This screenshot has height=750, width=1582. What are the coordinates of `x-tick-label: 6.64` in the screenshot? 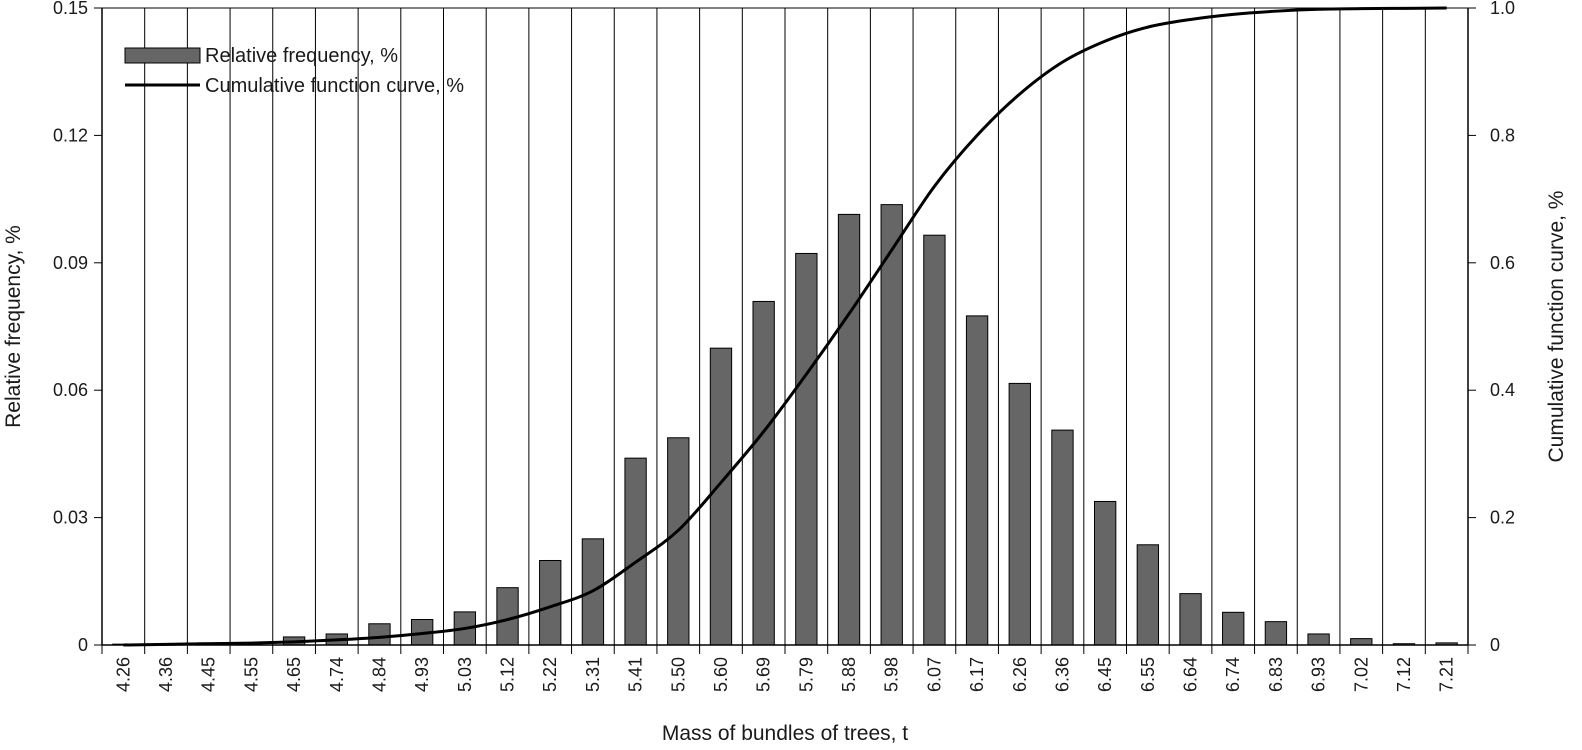 It's located at (1191, 674).